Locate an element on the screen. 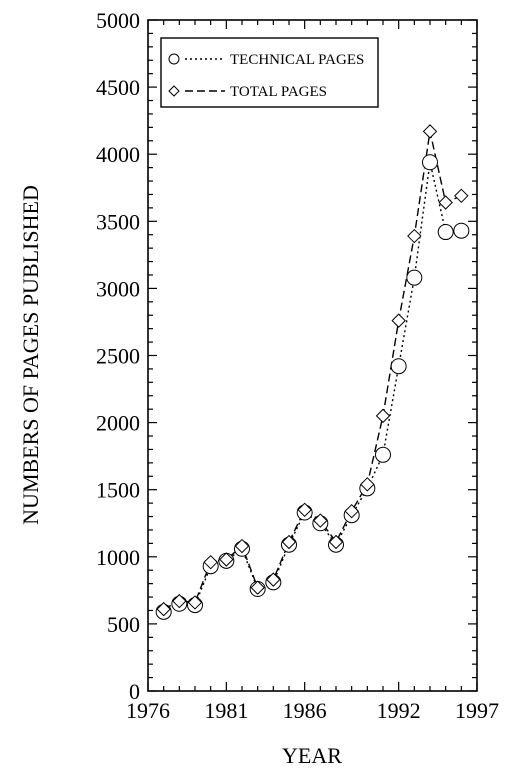  x-tick-label: 1981 is located at coordinates (226, 710).